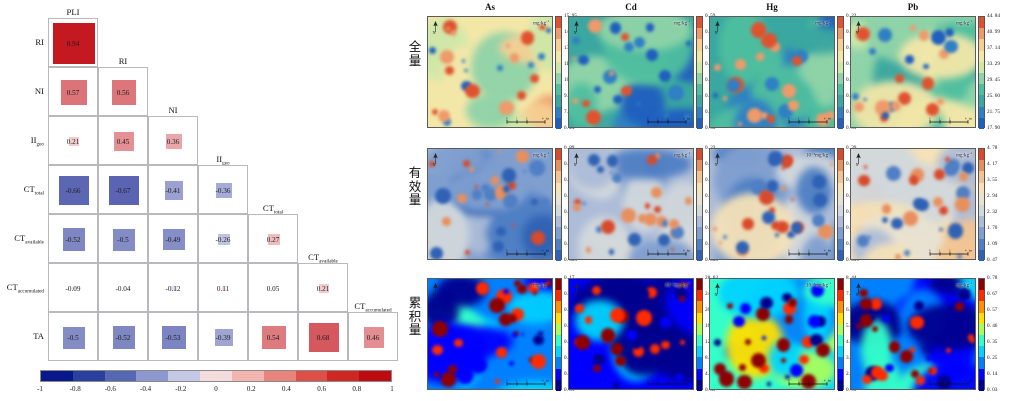  What do you see at coordinates (273, 238) in the screenshot?
I see `corr-cell: 0.27` at bounding box center [273, 238].